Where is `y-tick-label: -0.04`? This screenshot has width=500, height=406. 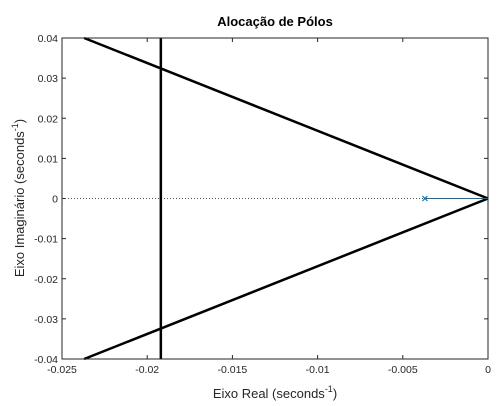
y-tick-label: -0.04 is located at coordinates (46, 360).